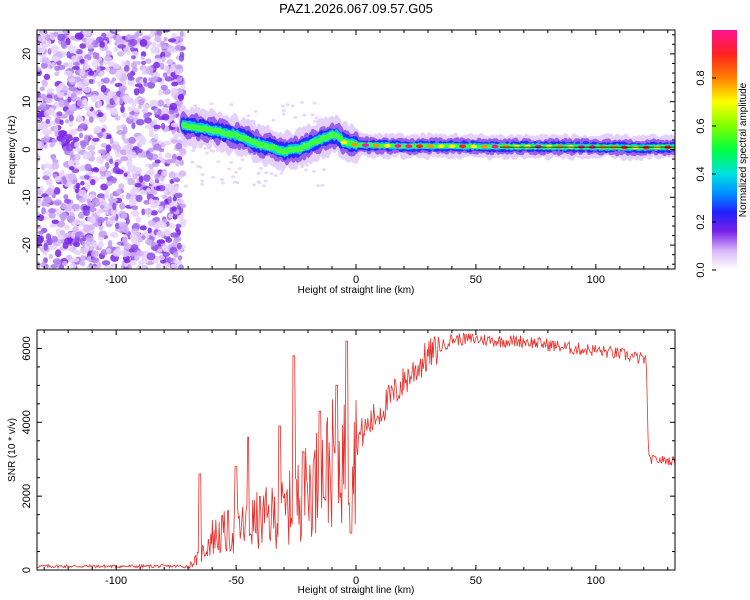 The height and width of the screenshot is (600, 750). What do you see at coordinates (356, 290) in the screenshot?
I see `spectrogram-x-label: Height of straight line (km)` at bounding box center [356, 290].